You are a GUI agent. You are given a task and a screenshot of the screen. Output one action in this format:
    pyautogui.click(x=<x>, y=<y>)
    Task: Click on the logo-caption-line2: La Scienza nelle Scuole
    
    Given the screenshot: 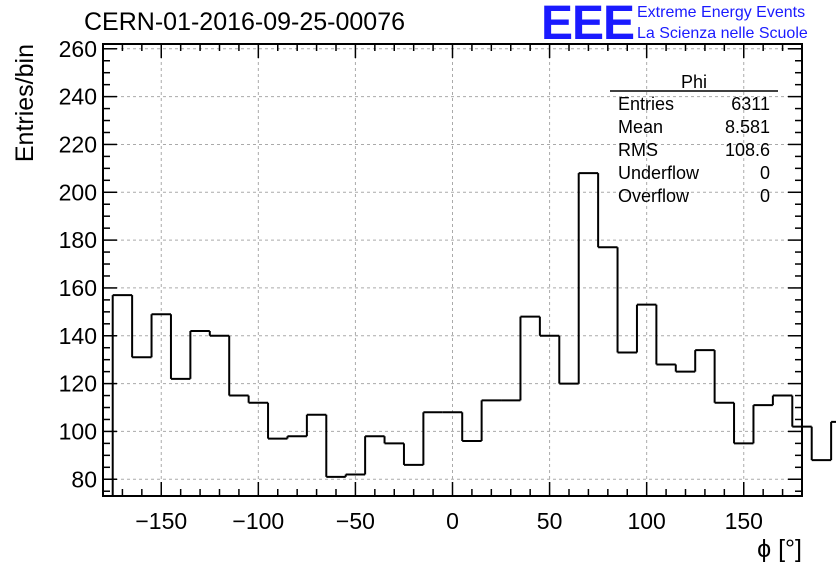 What is the action you would take?
    pyautogui.click(x=722, y=33)
    